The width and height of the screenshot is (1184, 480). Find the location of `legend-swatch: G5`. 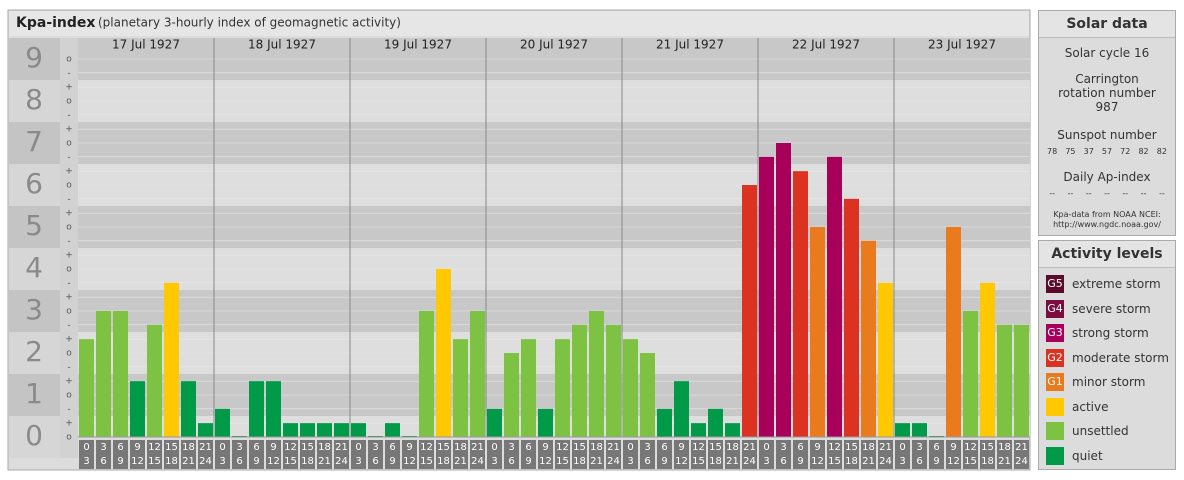

legend-swatch: G5 is located at coordinates (1055, 284).